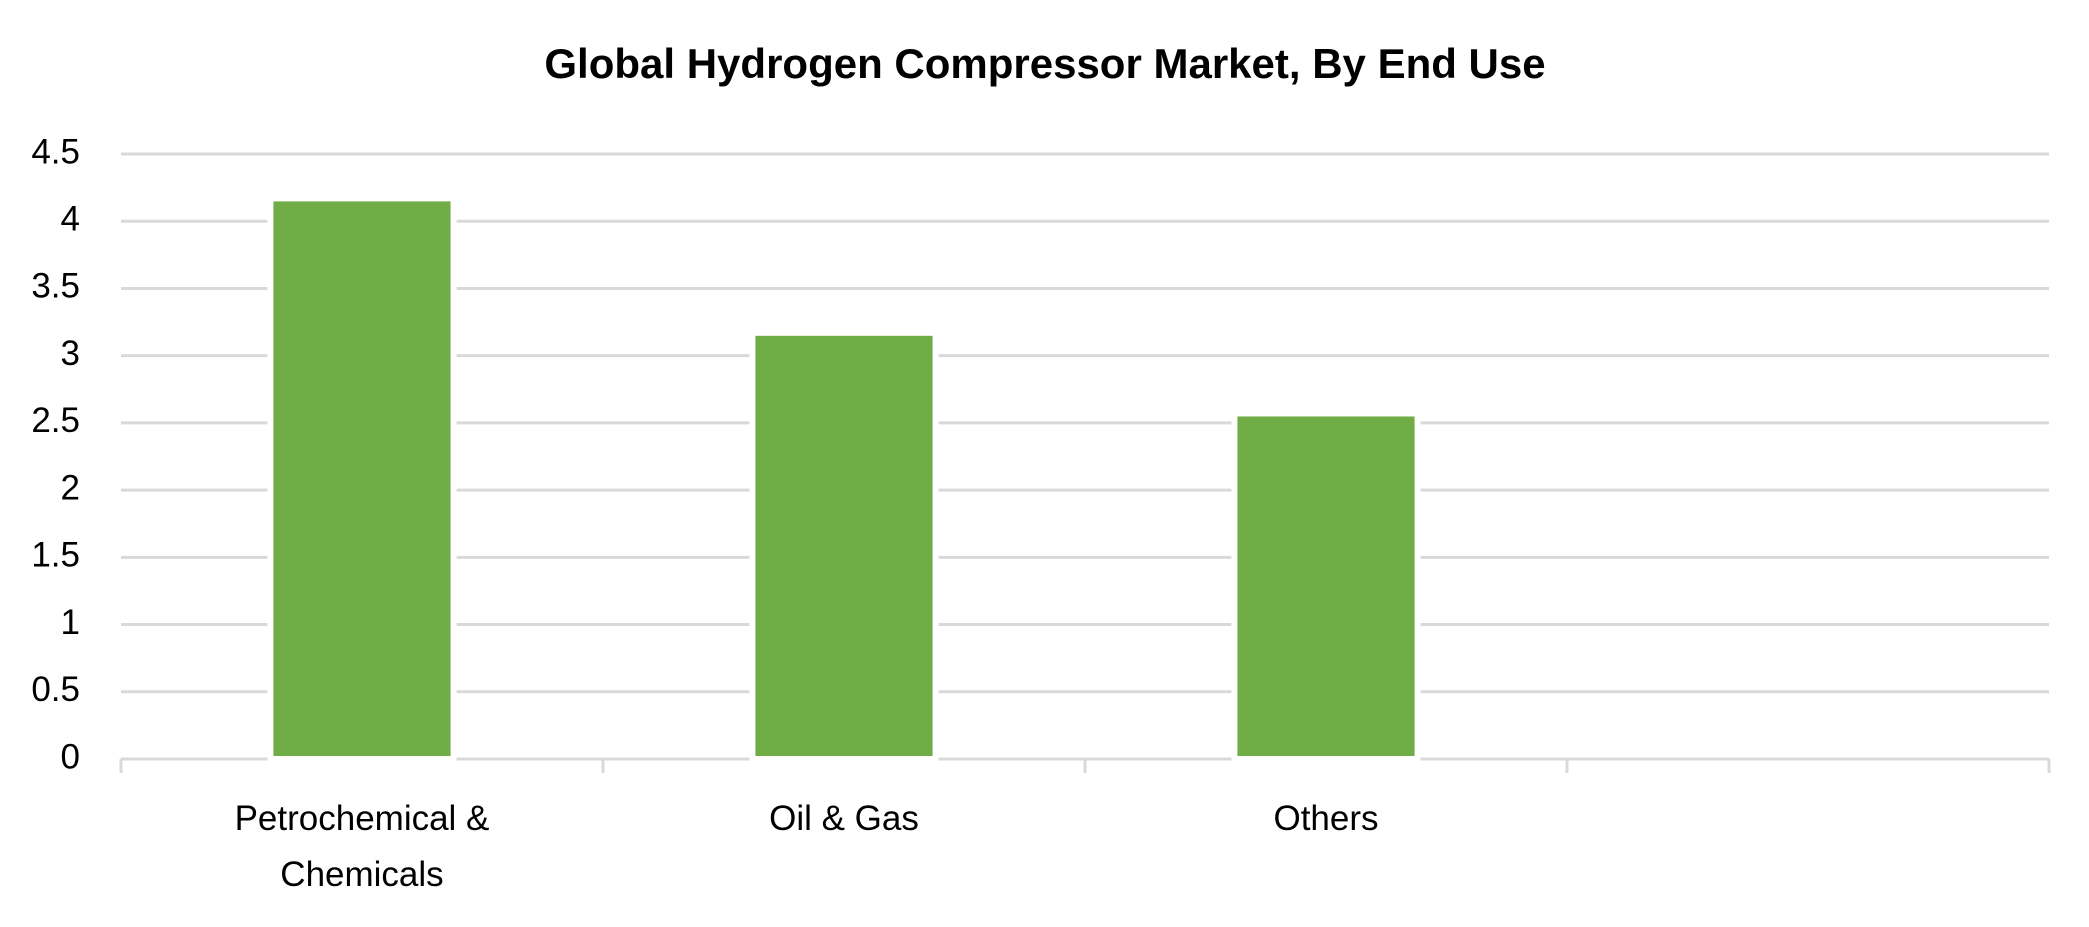  What do you see at coordinates (70, 756) in the screenshot?
I see `y-tick-label: 0` at bounding box center [70, 756].